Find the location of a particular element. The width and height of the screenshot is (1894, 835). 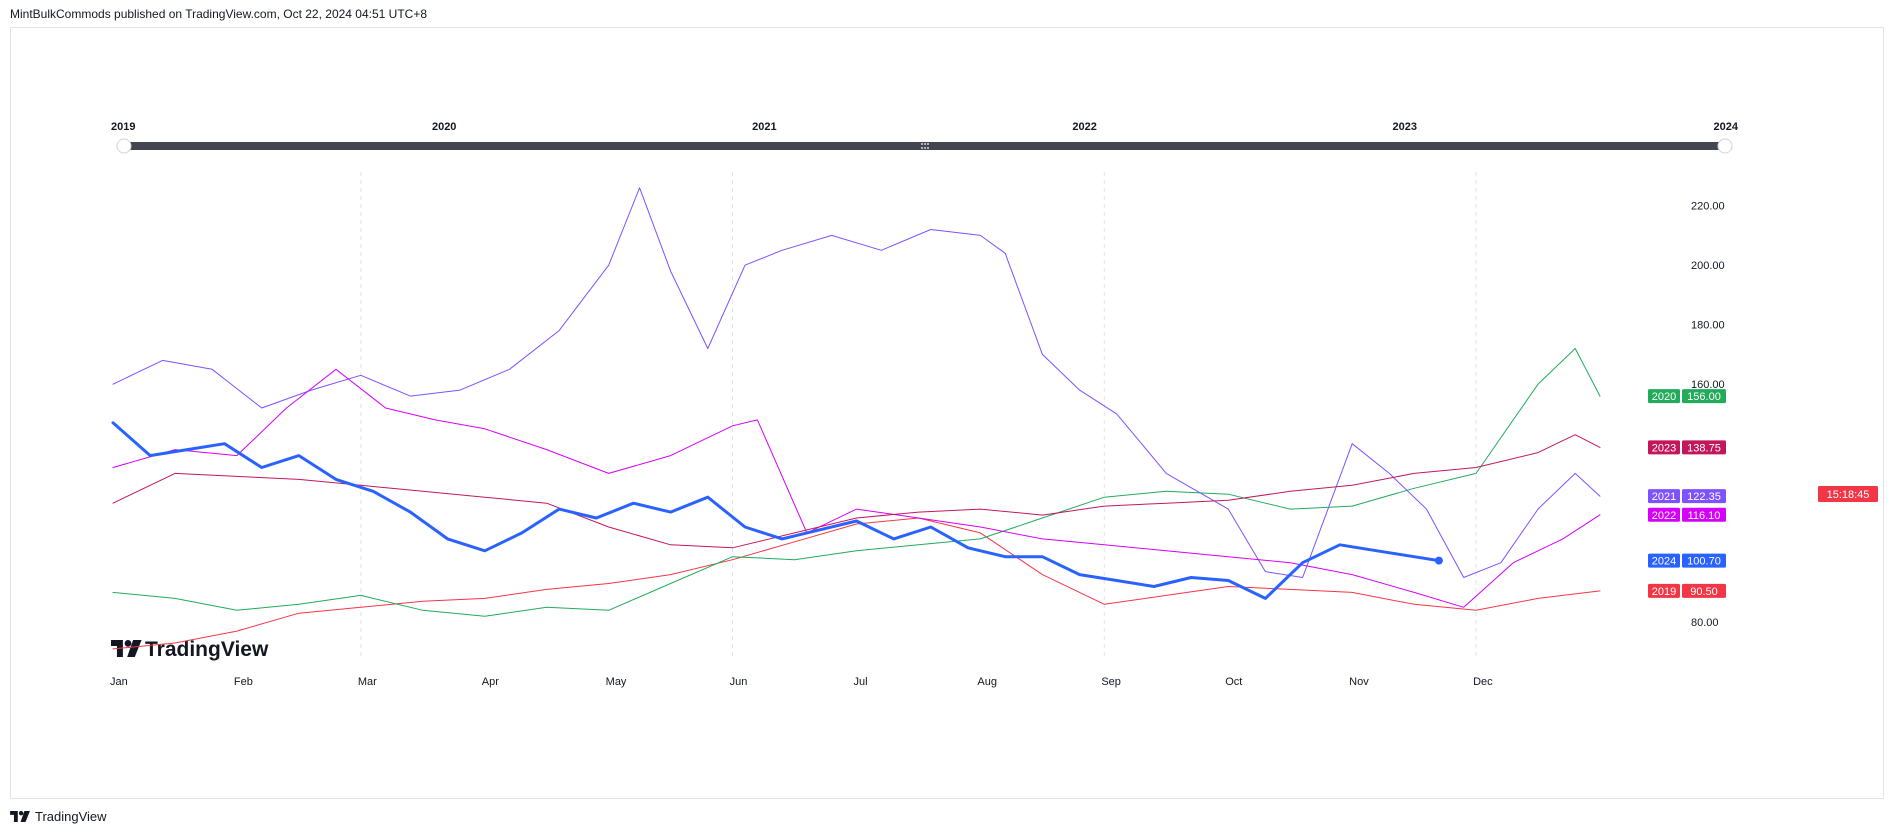

series-badge-2023: 2023 138.75 is located at coordinates (1687, 447).